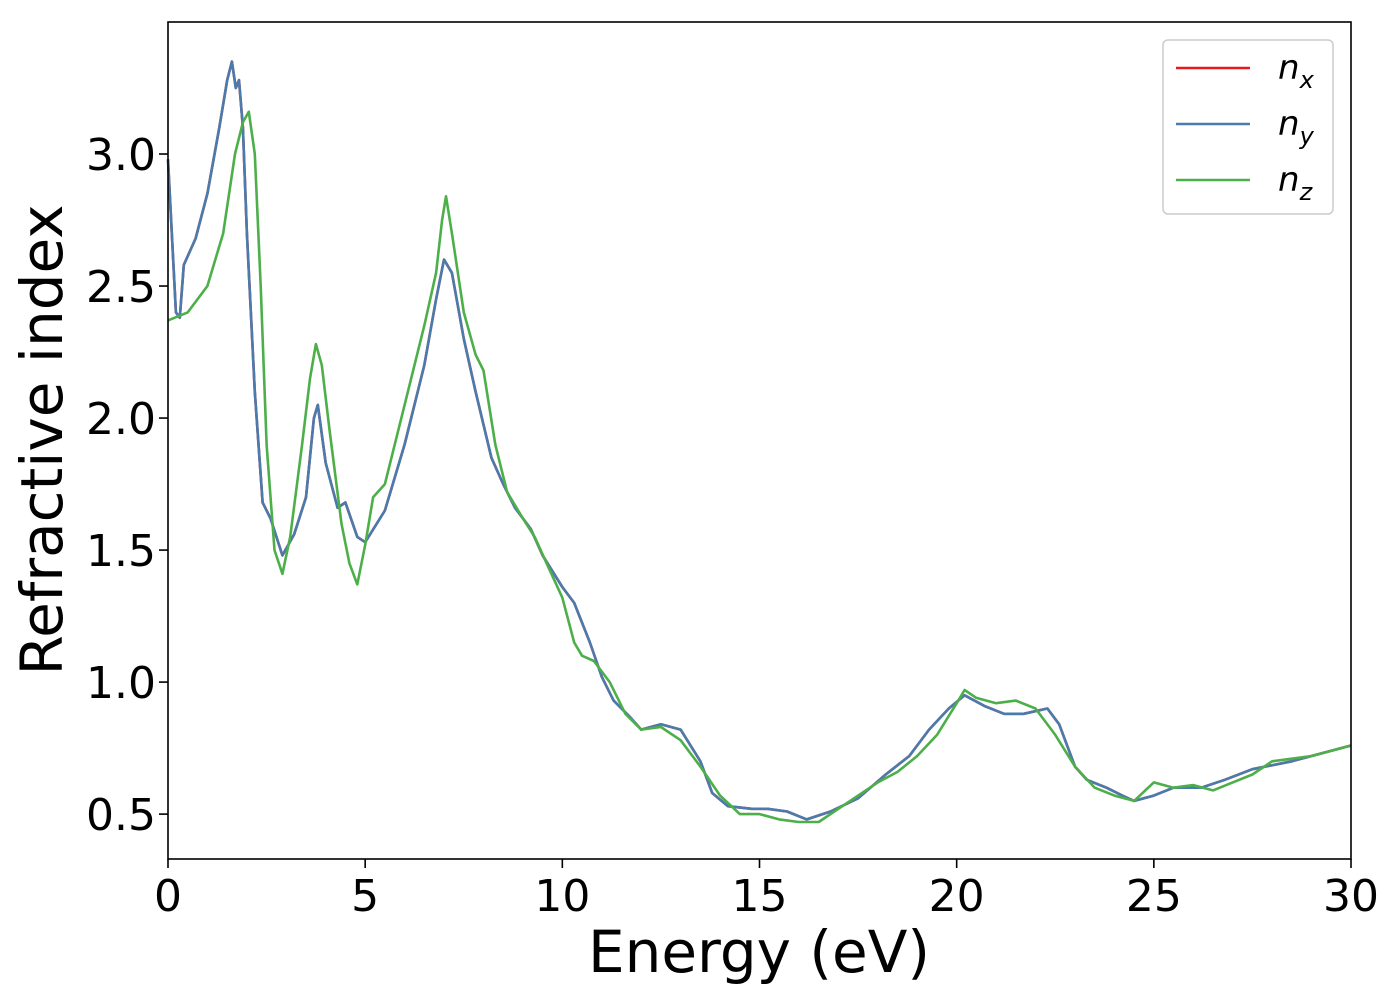 The height and width of the screenshot is (1000, 1400). I want to click on y-axis-label: Refractive index, so click(42, 439).